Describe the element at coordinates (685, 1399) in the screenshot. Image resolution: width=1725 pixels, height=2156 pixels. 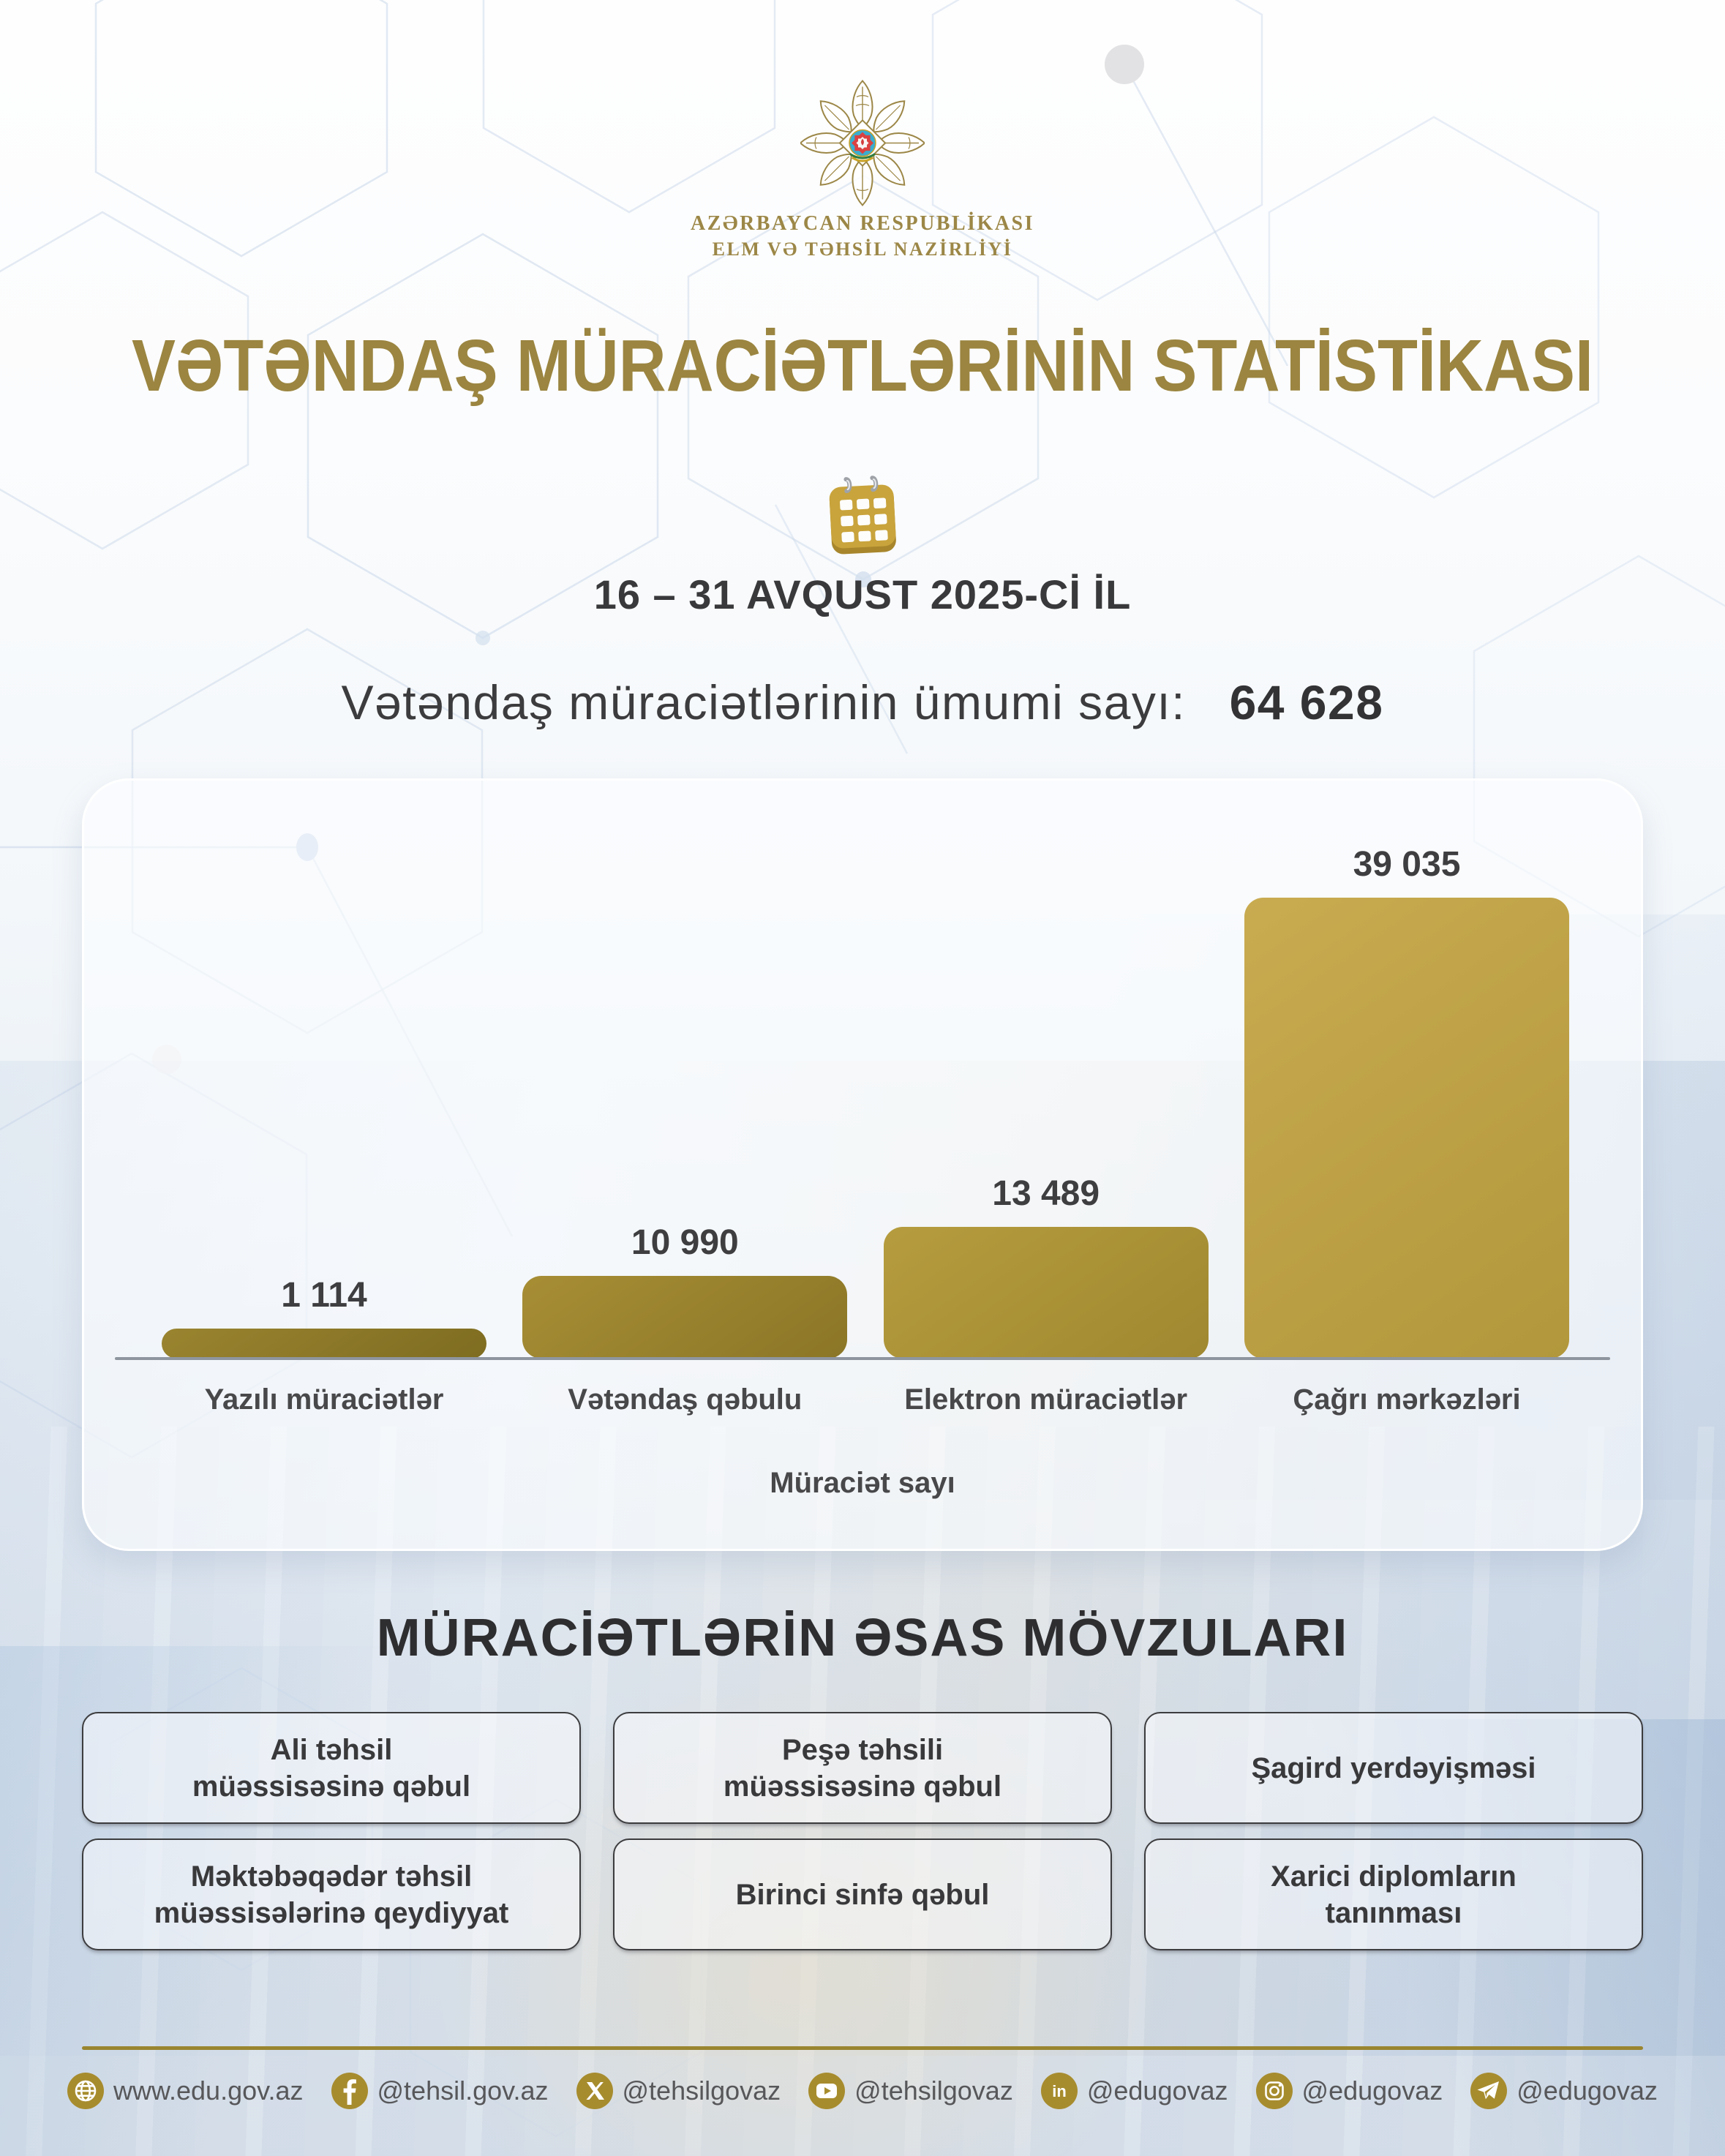
I see `category-label: Vətəndaş qəbulu` at that location.